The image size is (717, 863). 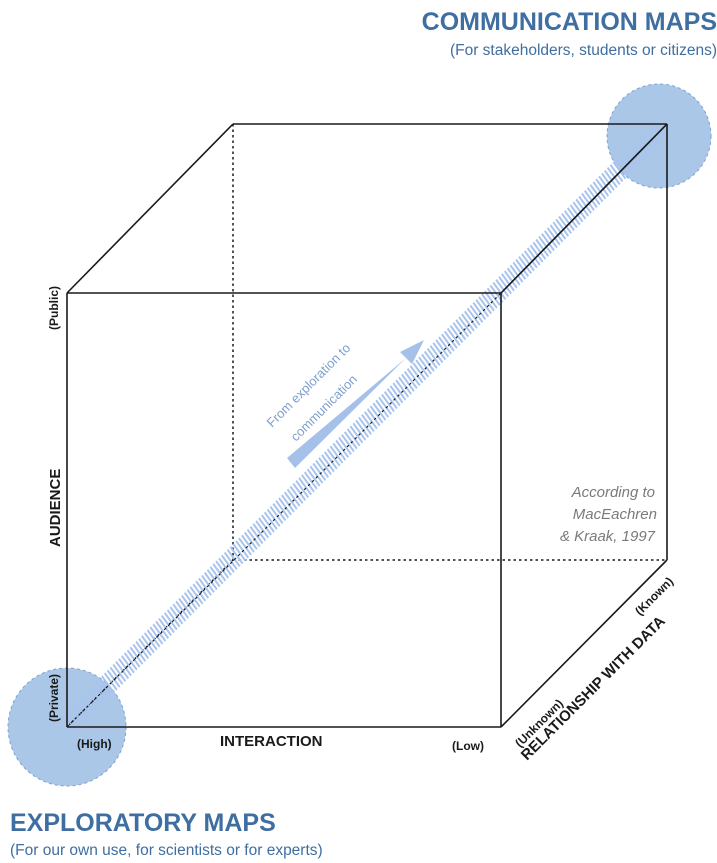 I want to click on interaction-axis-label: INTERACTION, so click(x=271, y=741).